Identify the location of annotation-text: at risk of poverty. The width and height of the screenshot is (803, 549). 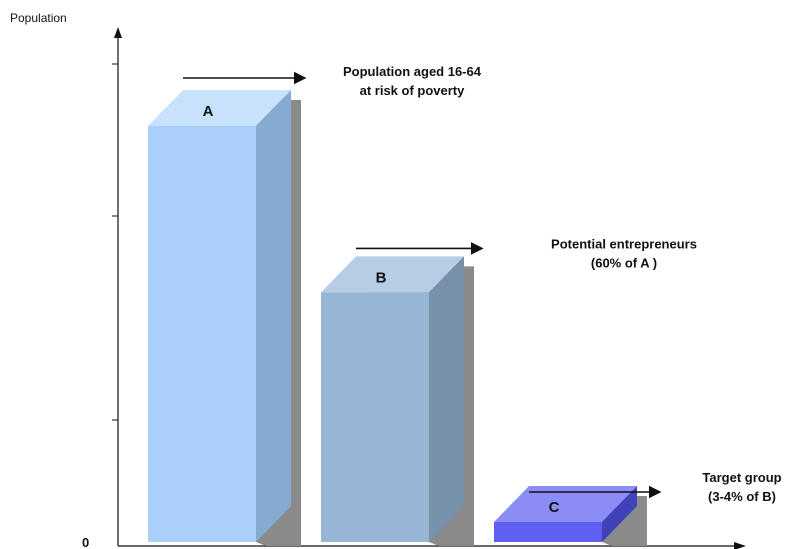
(413, 90).